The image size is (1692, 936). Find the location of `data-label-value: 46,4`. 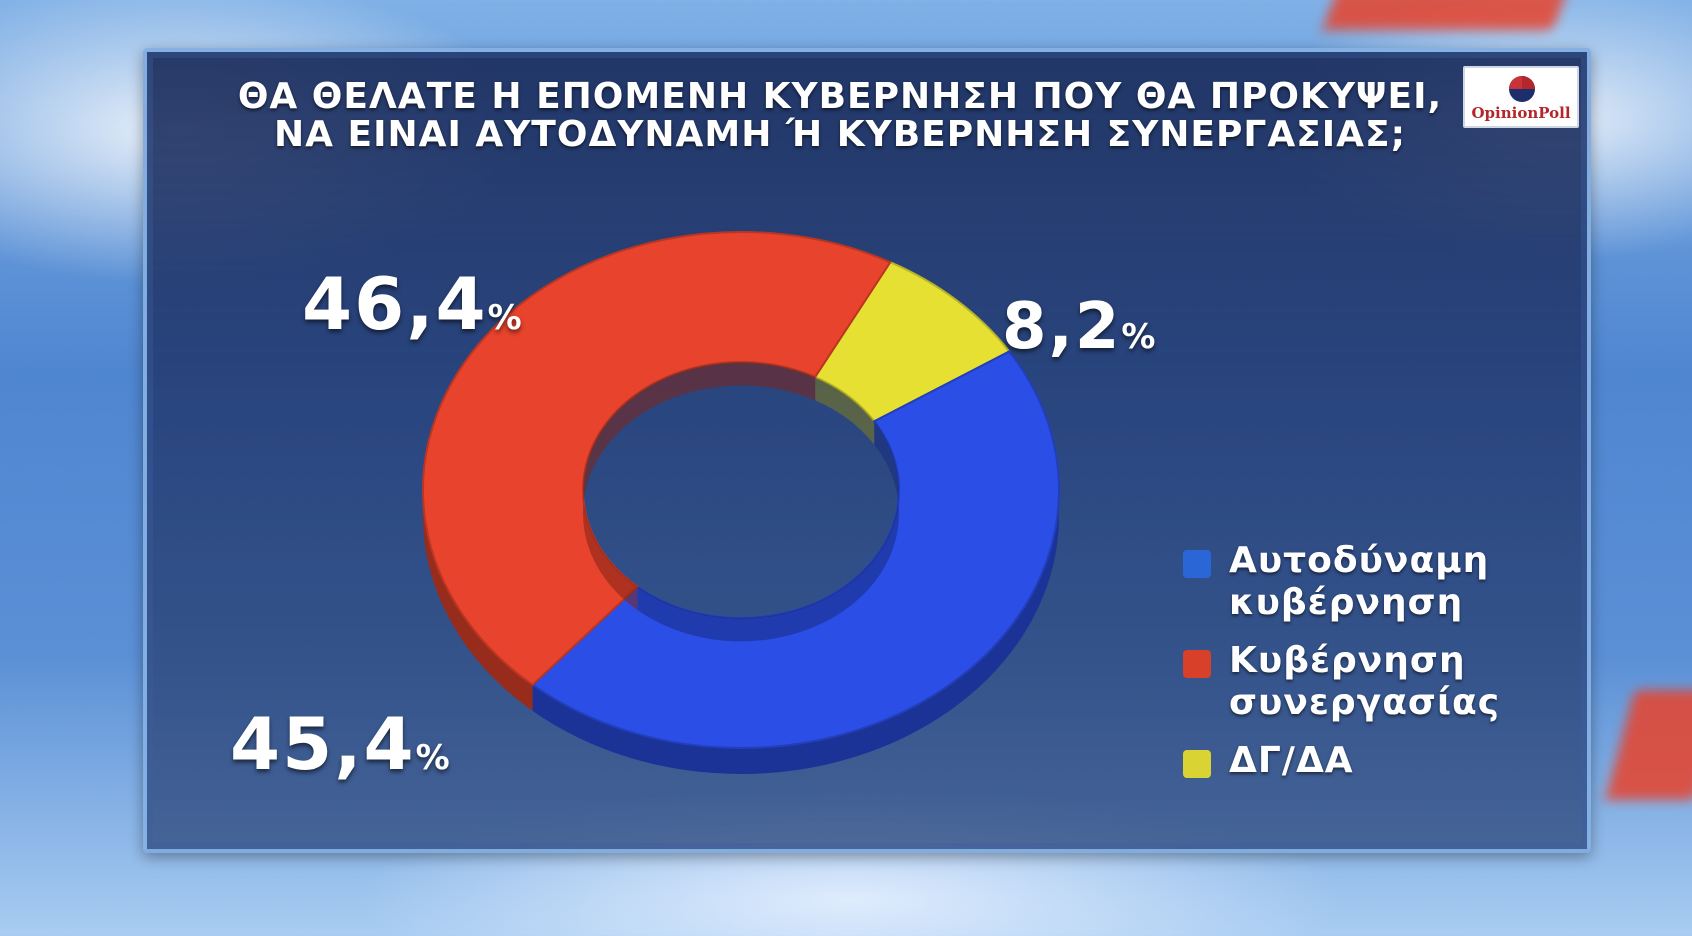

data-label-value: 46,4 is located at coordinates (395, 304).